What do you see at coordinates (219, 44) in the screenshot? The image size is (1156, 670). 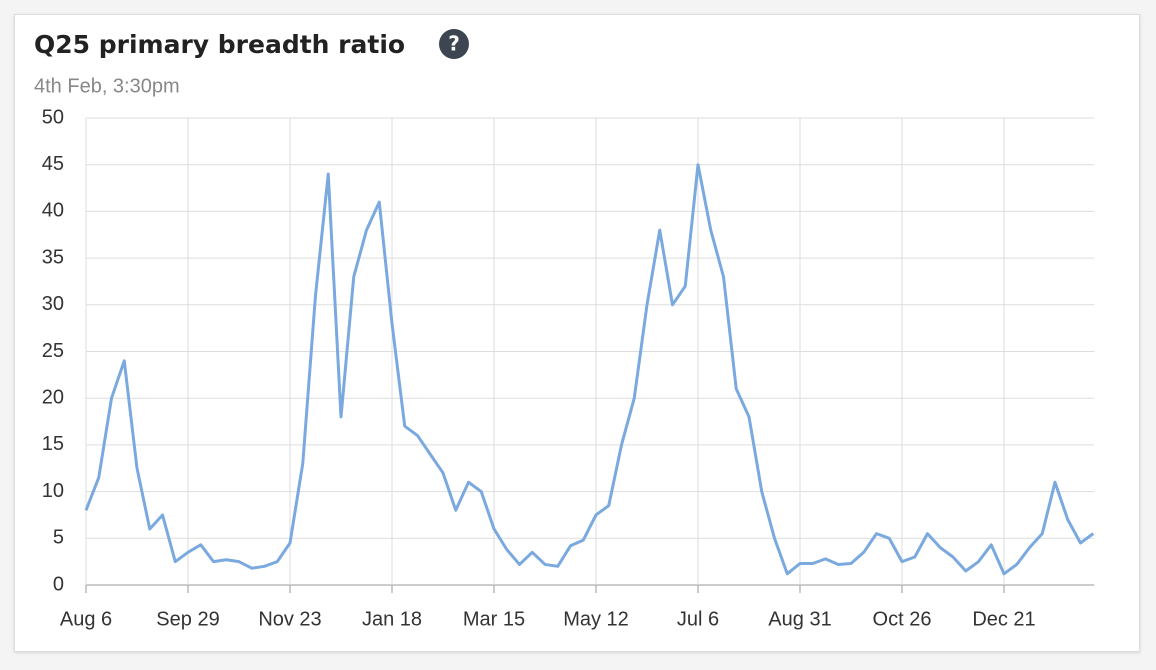 I see `chart-title: Q25 primary breadth ratio` at bounding box center [219, 44].